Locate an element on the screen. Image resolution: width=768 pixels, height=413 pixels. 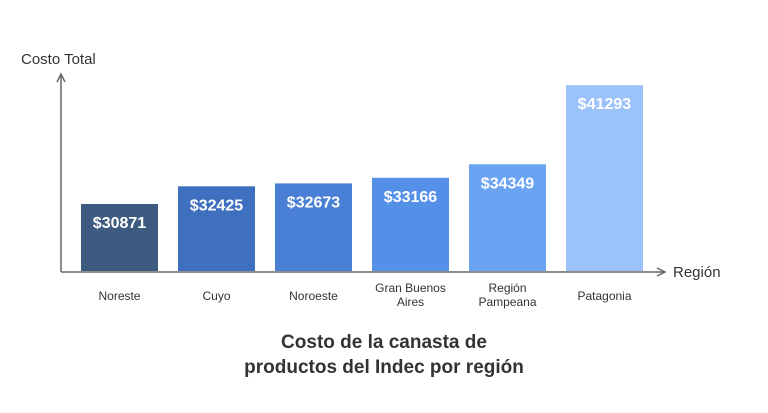
bar-value-label-3: $33166 is located at coordinates (410, 197).